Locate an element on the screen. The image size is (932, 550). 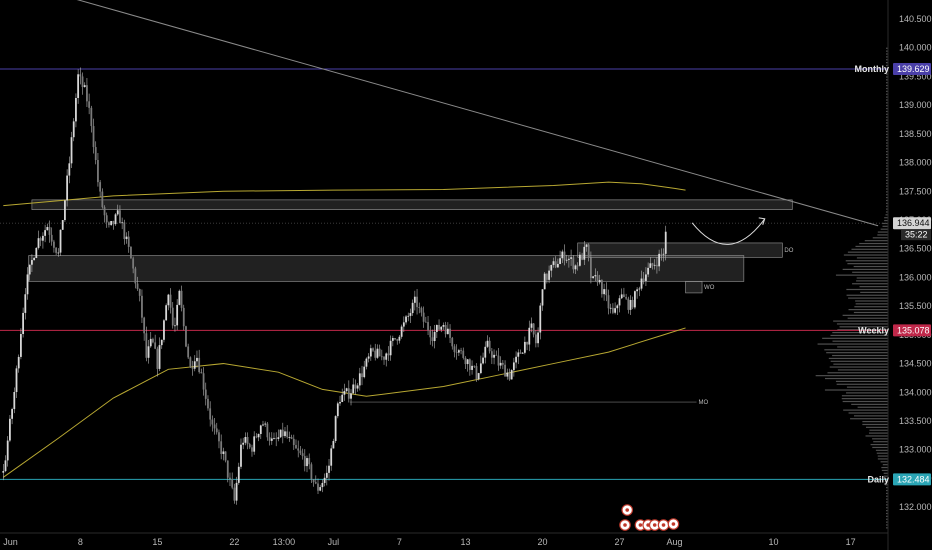
countdown-text: 35:22 is located at coordinates (916, 235).